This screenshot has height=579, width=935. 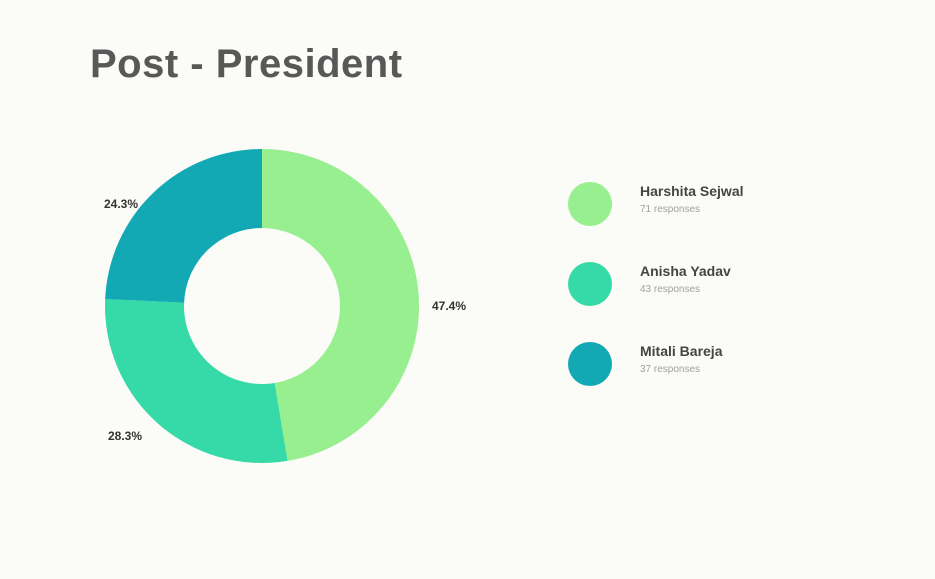 What do you see at coordinates (184, 226) in the screenshot?
I see `donut-slice-mitali-bareja` at bounding box center [184, 226].